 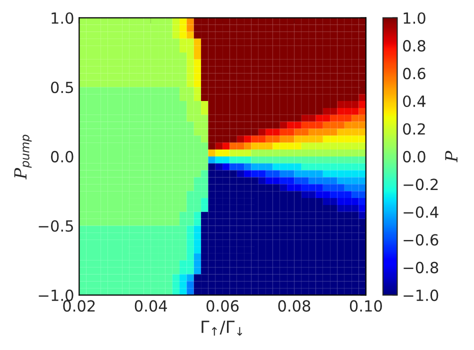 I want to click on color-bar-label: 1.0, so click(x=415, y=18).